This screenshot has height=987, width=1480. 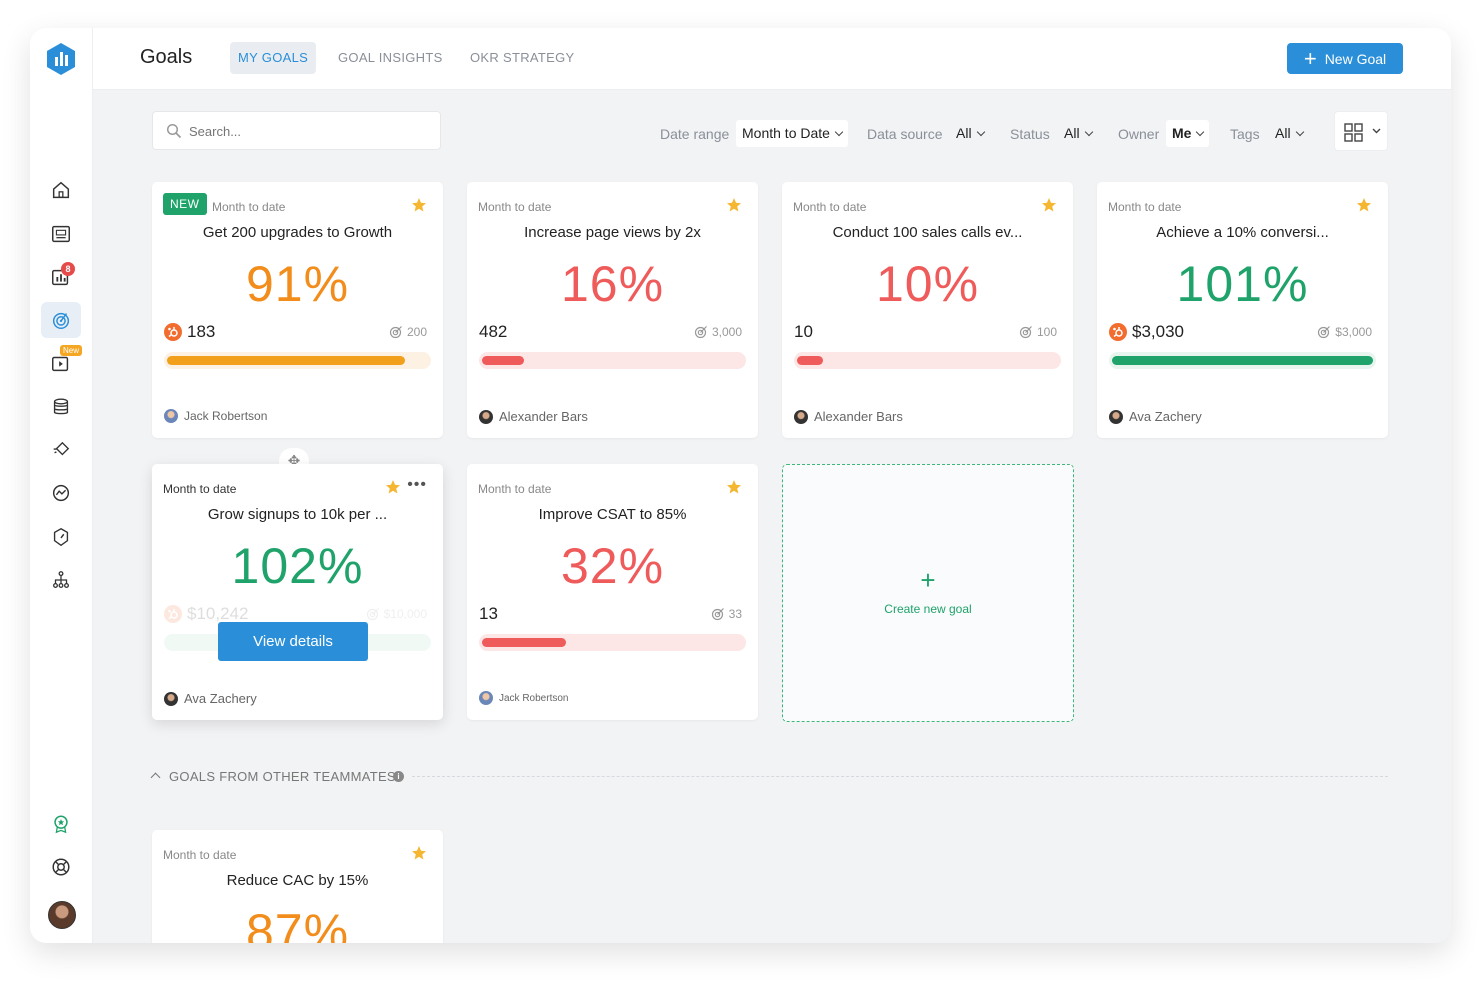 I want to click on owner-value: Me, so click(x=1182, y=133).